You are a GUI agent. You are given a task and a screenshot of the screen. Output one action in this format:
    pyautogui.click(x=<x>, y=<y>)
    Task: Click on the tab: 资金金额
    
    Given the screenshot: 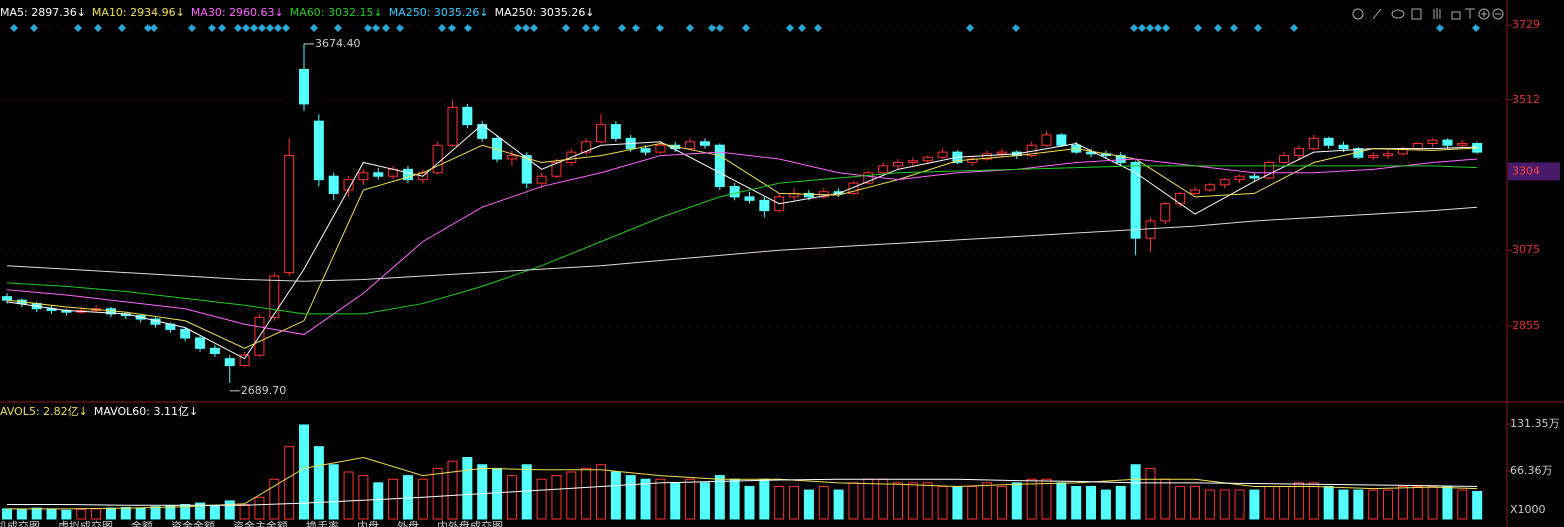 What is the action you would take?
    pyautogui.click(x=193, y=523)
    